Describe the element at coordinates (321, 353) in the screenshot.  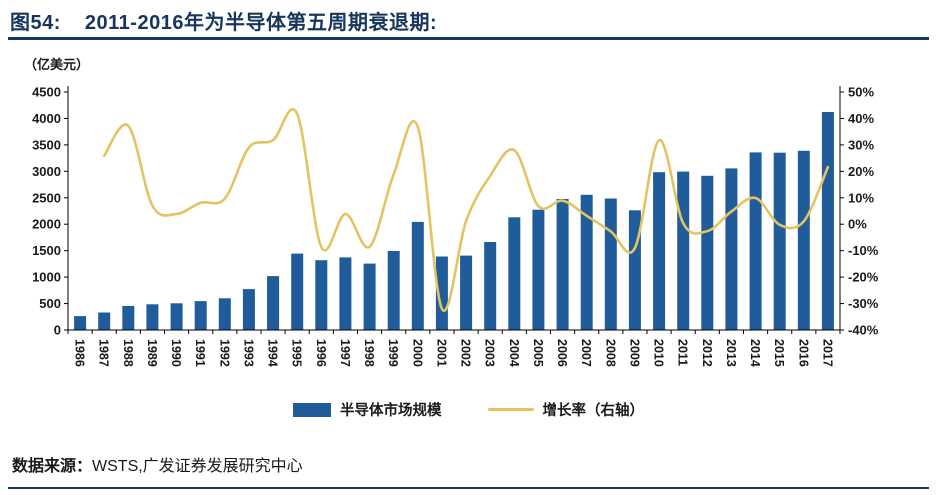
I see `x-axis-label: 1996` at that location.